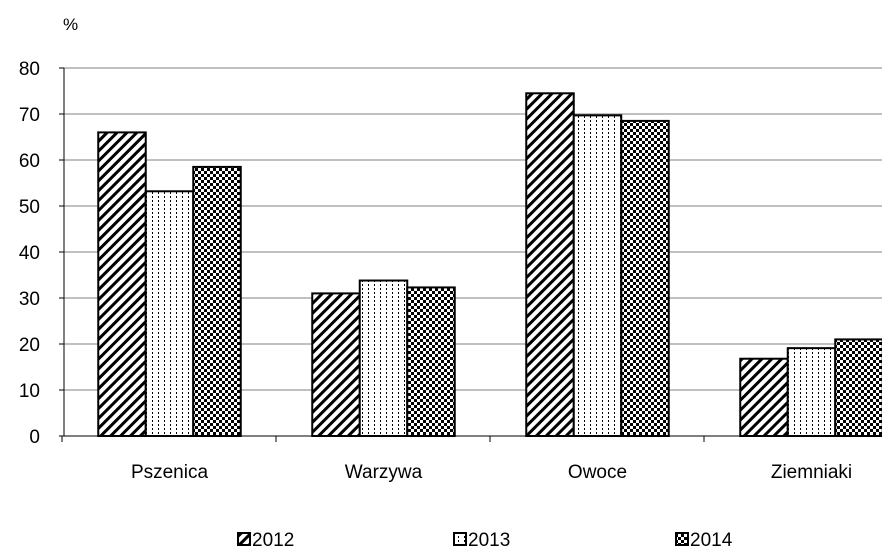 This screenshot has height=551, width=882. Describe the element at coordinates (550, 265) in the screenshot. I see `bar-2012-owoce` at that location.